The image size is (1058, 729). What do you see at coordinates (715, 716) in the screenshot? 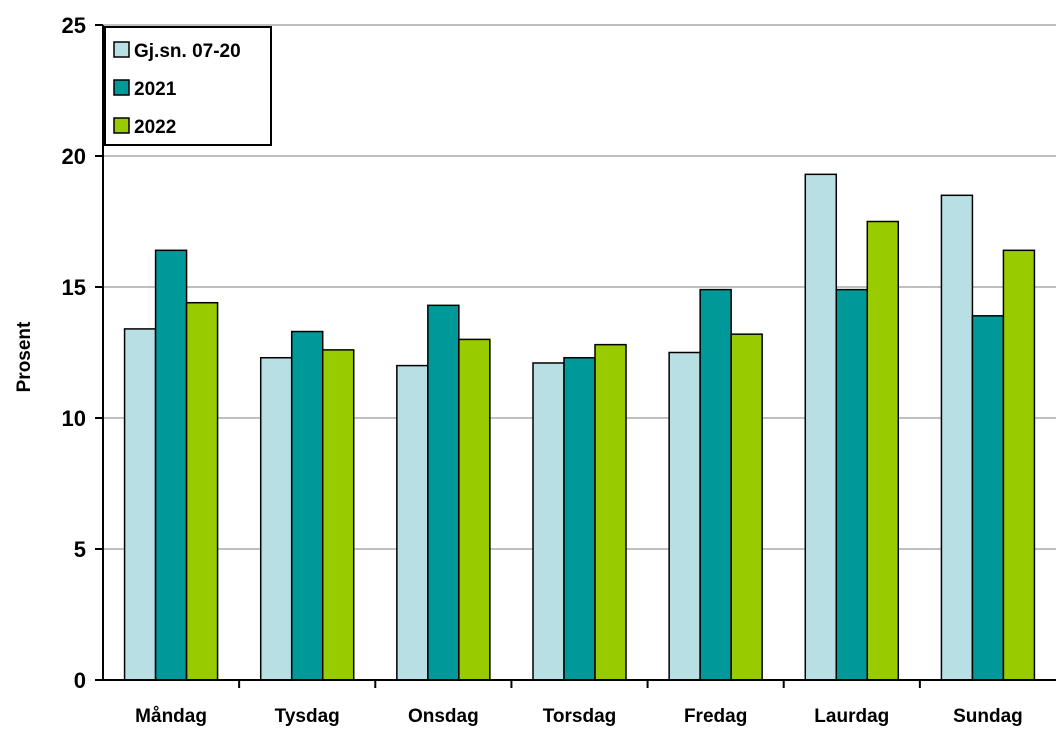
I see `x-category-label: Fredag` at bounding box center [715, 716].